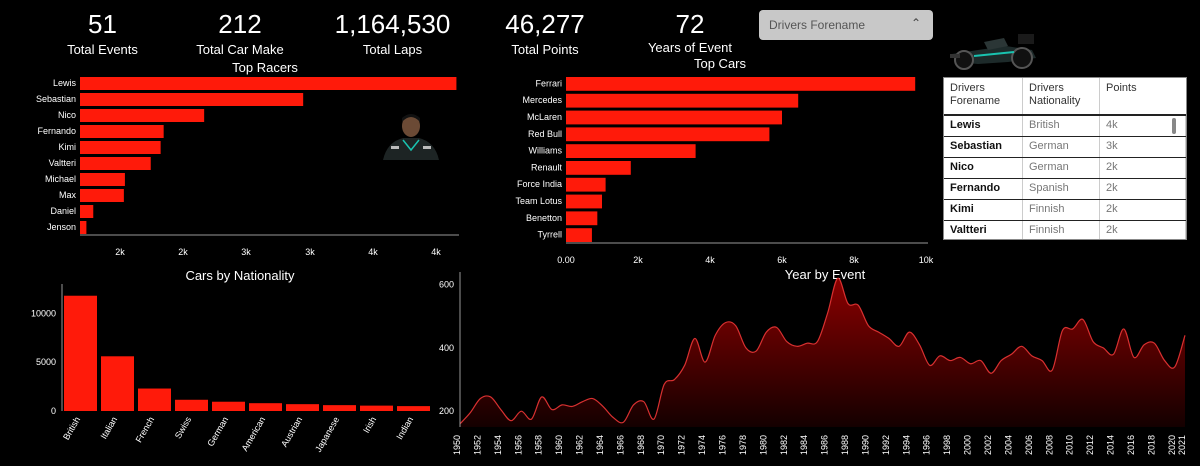  Describe the element at coordinates (542, 100) in the screenshot. I see `y-tick-label: Mercedes` at that location.